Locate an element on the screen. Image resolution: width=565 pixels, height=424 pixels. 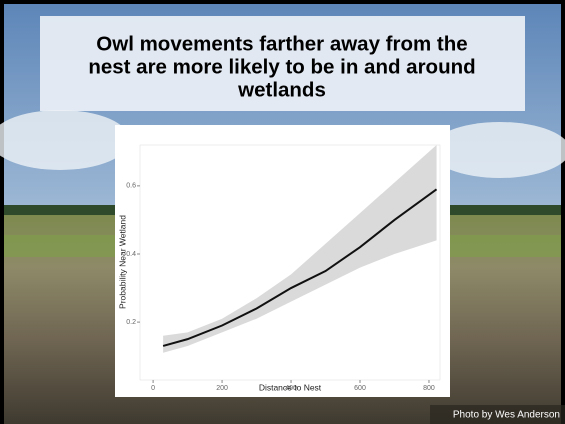
credit-bg is located at coordinates (497, 414).